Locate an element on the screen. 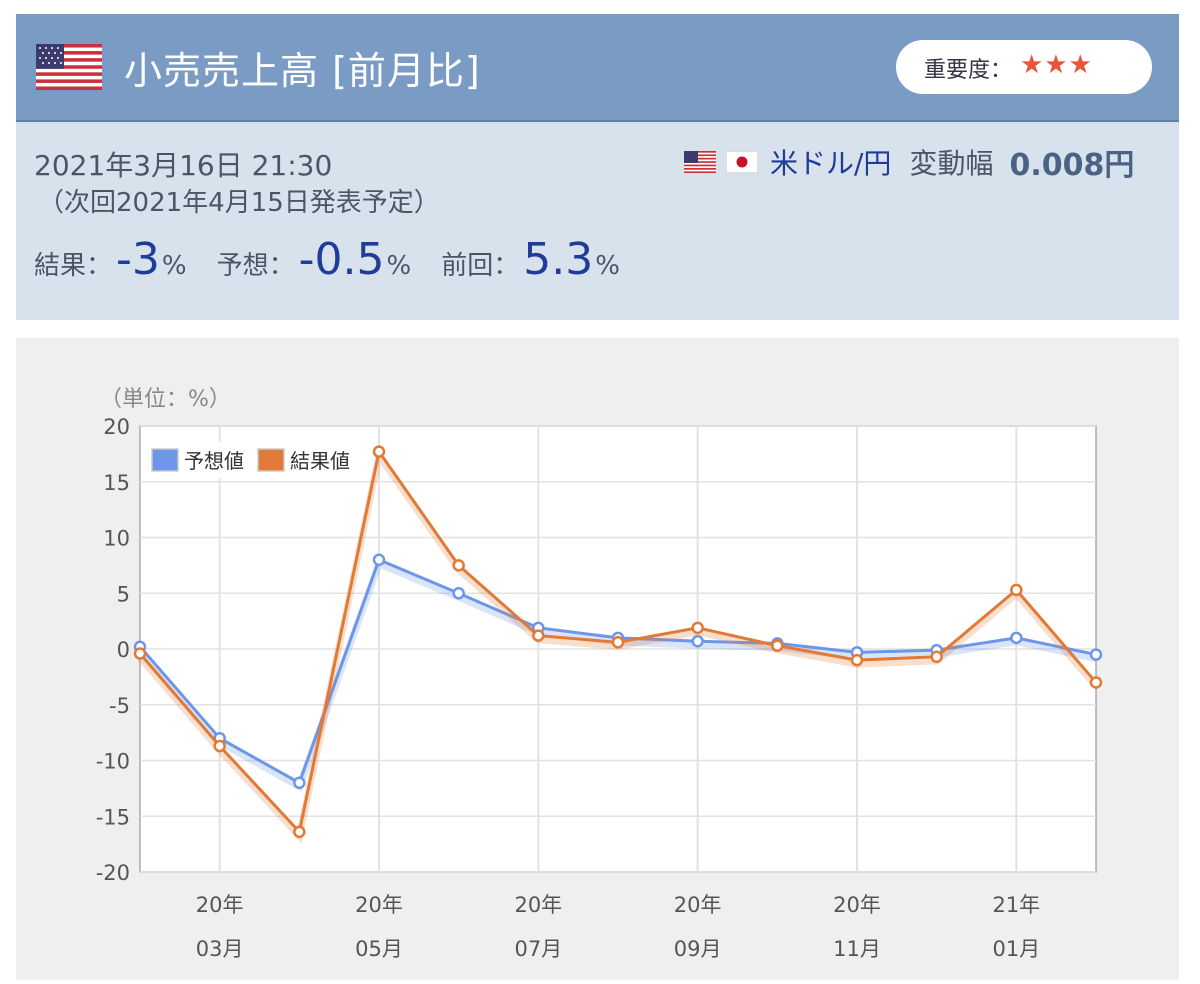  y-tick-label: -20 is located at coordinates (113, 873).